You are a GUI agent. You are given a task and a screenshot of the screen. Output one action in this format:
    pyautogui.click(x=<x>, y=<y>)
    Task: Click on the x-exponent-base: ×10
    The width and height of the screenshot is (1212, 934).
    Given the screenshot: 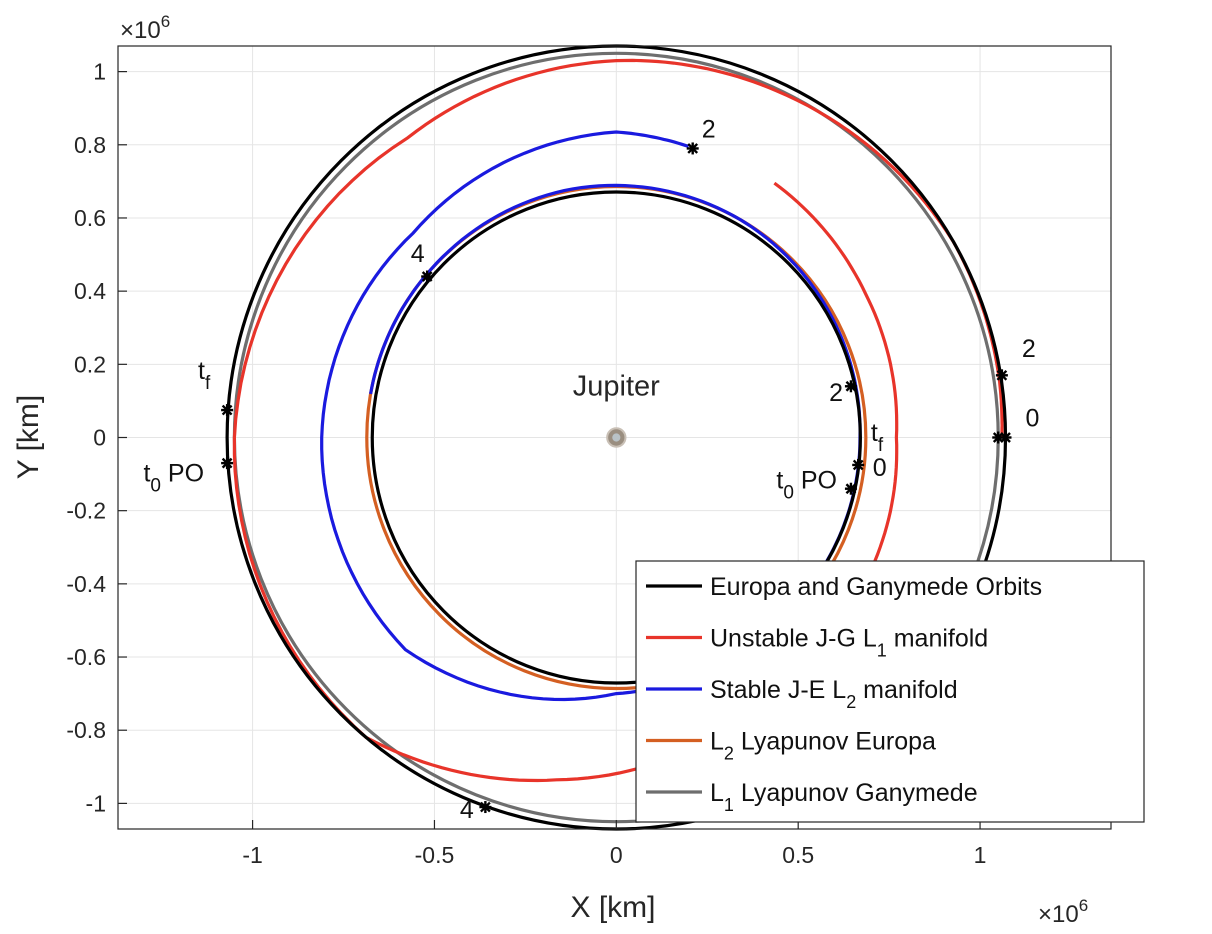 What is the action you would take?
    pyautogui.click(x=1058, y=914)
    